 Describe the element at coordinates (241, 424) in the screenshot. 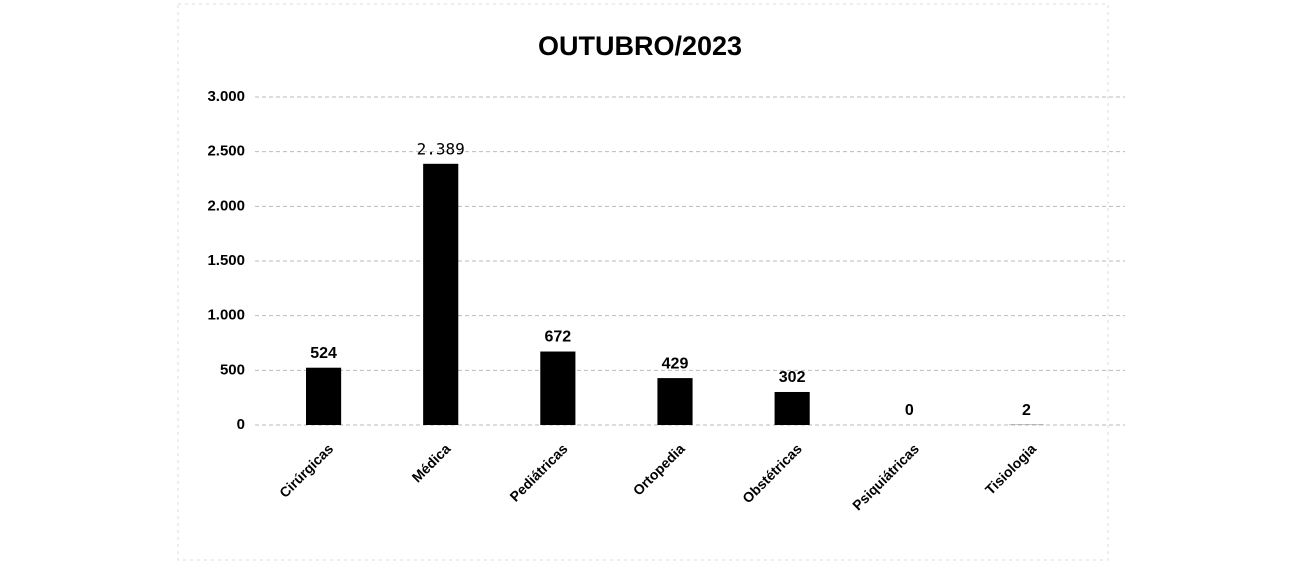

I see `y-tick-label: 0` at that location.